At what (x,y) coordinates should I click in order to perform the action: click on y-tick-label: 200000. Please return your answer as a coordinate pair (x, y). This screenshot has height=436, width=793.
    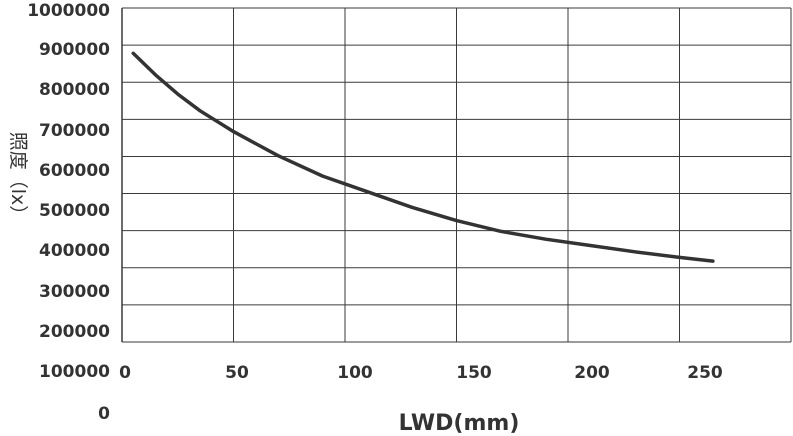
    Looking at the image, I should click on (74, 332).